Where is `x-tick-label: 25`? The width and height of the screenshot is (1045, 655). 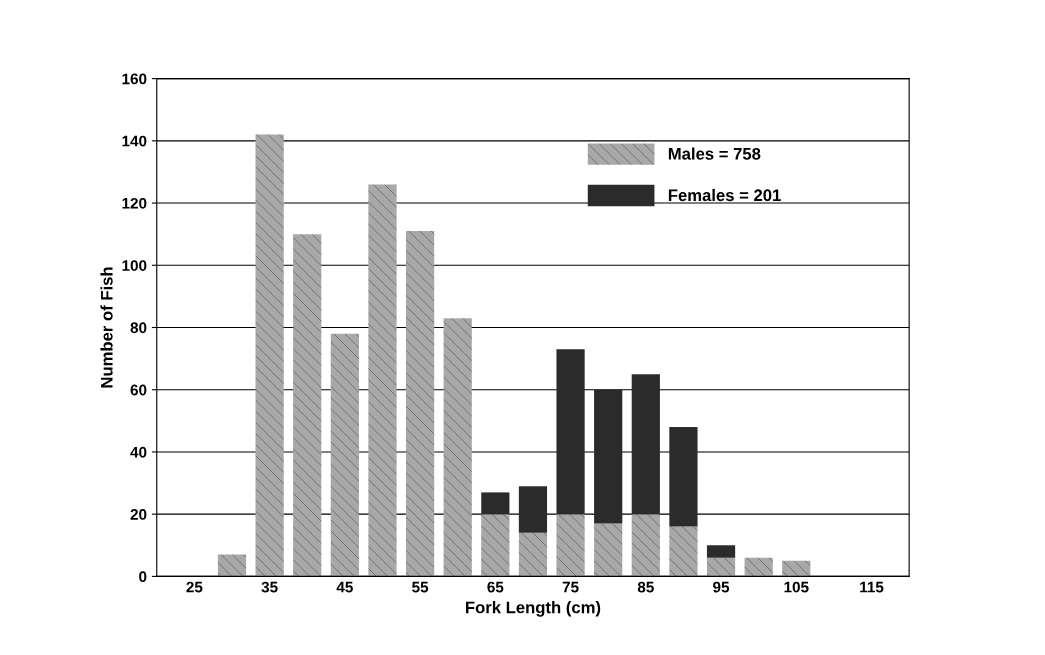
x-tick-label: 25 is located at coordinates (194, 587).